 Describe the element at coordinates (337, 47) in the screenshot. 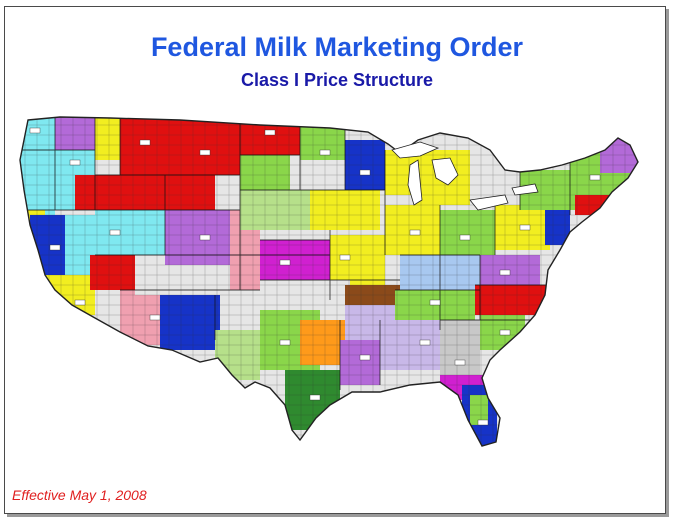

I see `page-title: Federal Milk Marketing Order` at that location.